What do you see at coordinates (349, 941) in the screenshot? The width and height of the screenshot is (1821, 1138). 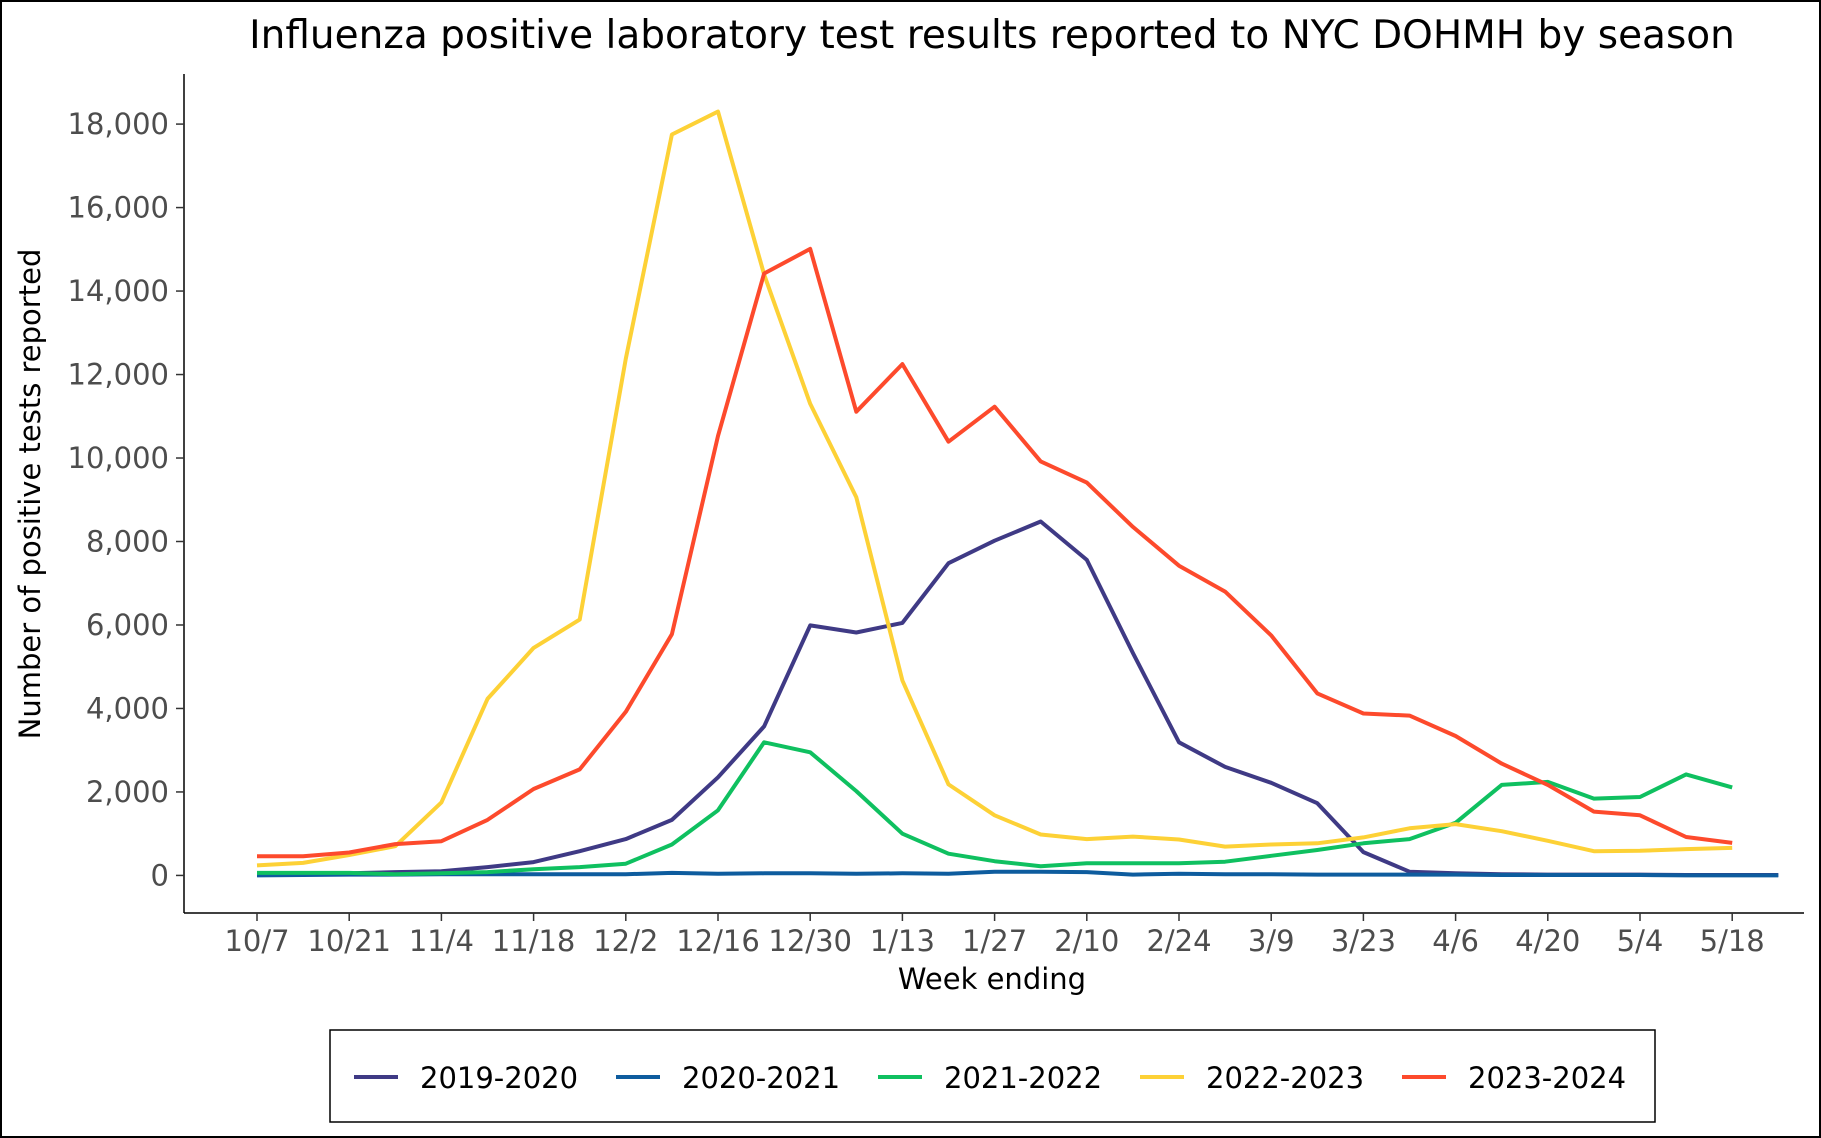 I see `x-tick-label: 10/21` at bounding box center [349, 941].